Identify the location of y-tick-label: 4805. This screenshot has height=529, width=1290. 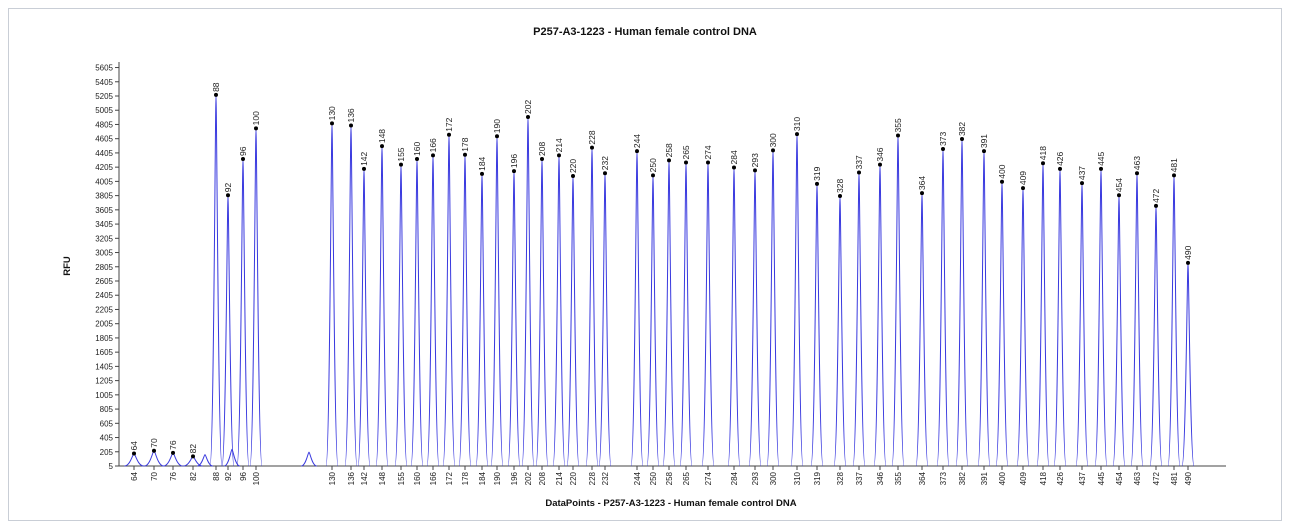
(104, 124).